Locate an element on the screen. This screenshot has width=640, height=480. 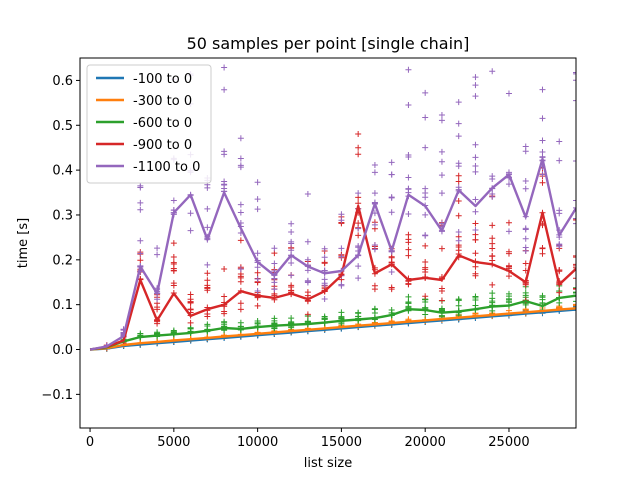
y-tick-label: 0.6 is located at coordinates (62, 81).